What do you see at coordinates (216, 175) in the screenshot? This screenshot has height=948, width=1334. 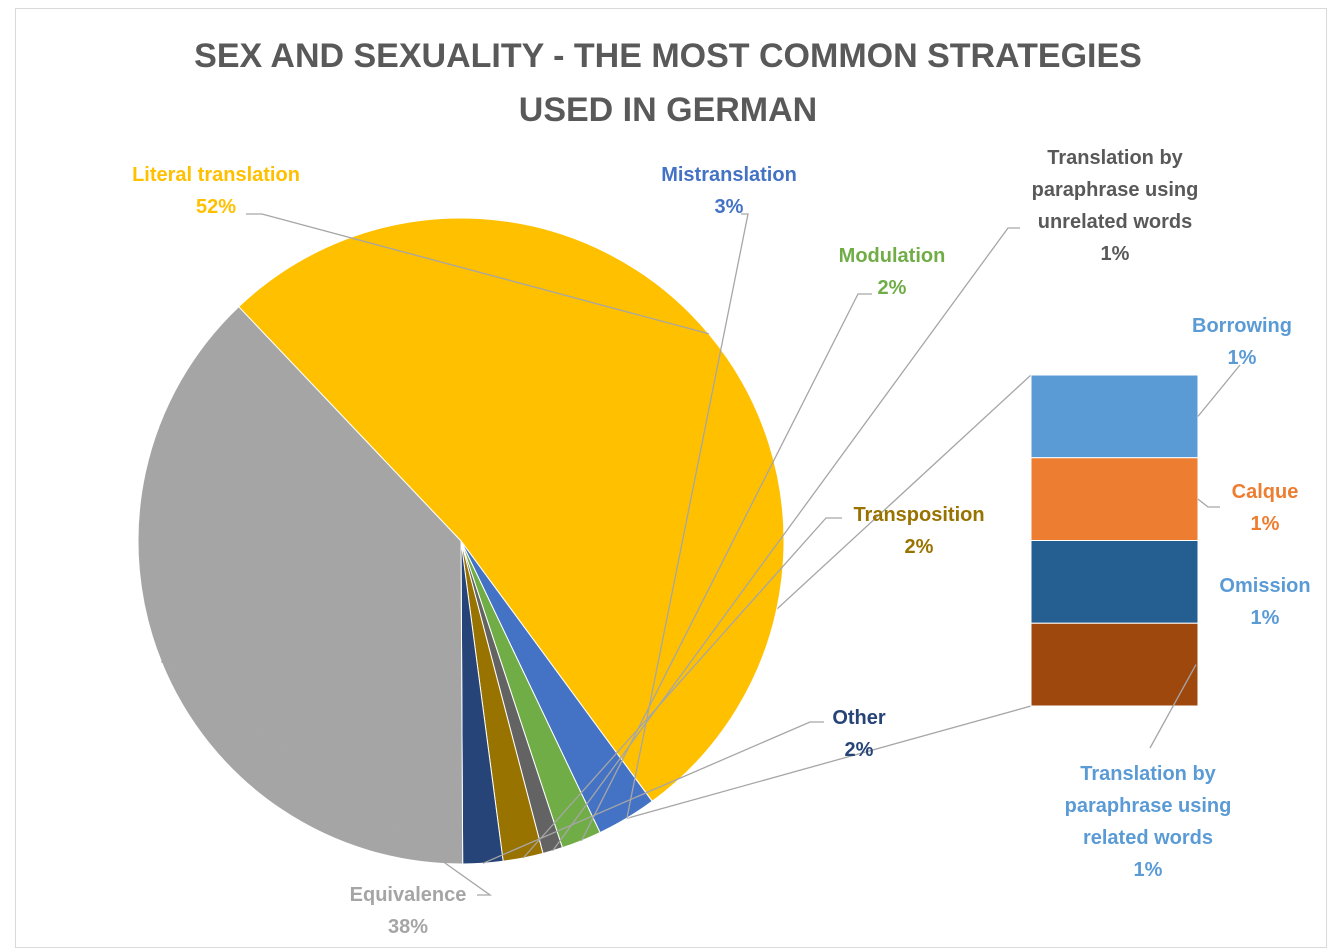 I see `data-label-literal-name-line-1: Literal translation` at bounding box center [216, 175].